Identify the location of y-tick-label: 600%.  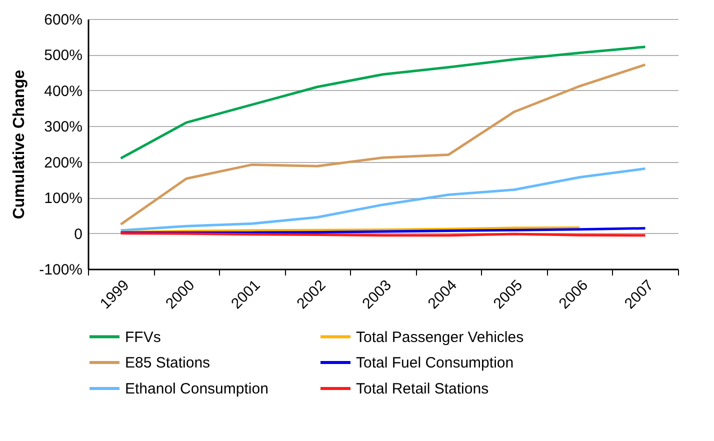
(63, 20).